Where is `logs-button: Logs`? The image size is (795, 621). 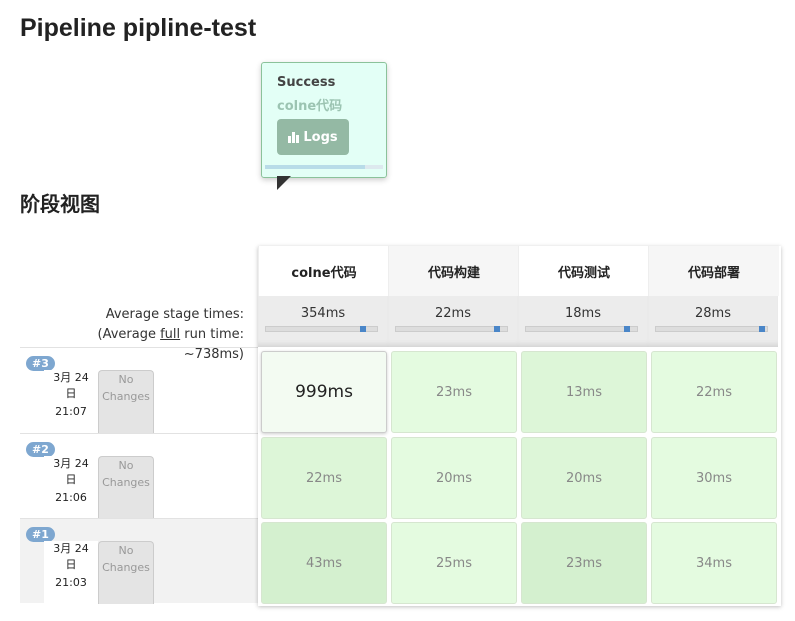 logs-button: Logs is located at coordinates (313, 137).